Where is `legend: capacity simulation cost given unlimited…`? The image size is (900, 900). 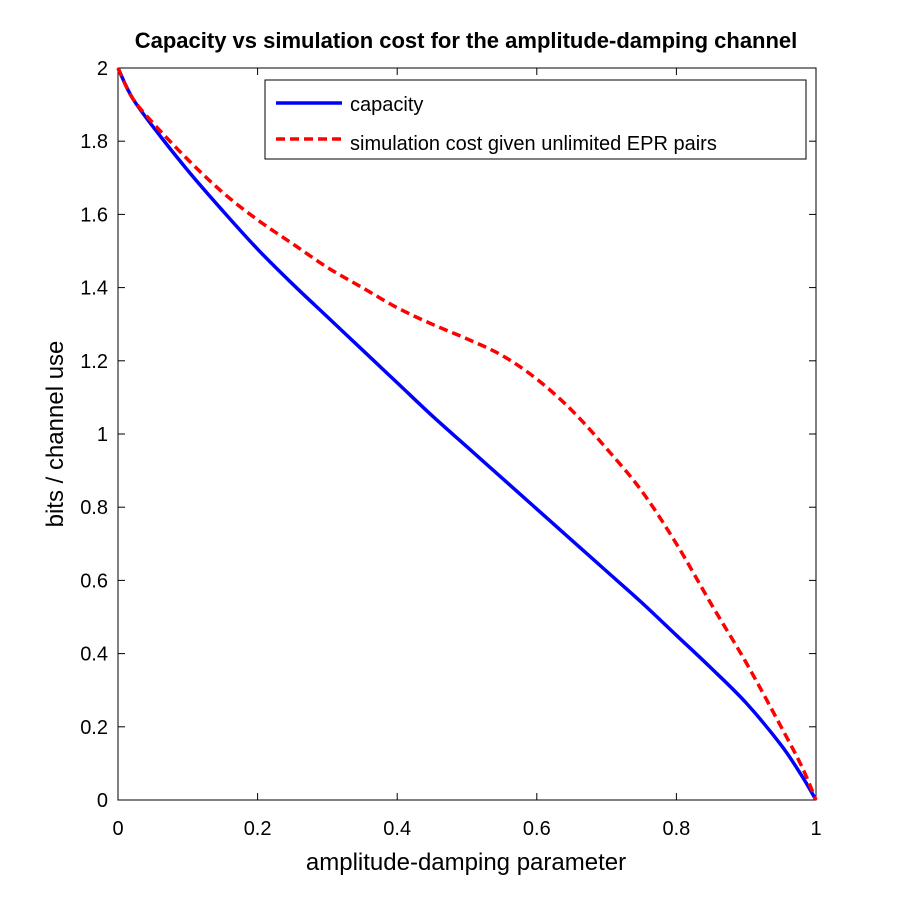 legend: capacity simulation cost given unlimited… is located at coordinates (535, 119).